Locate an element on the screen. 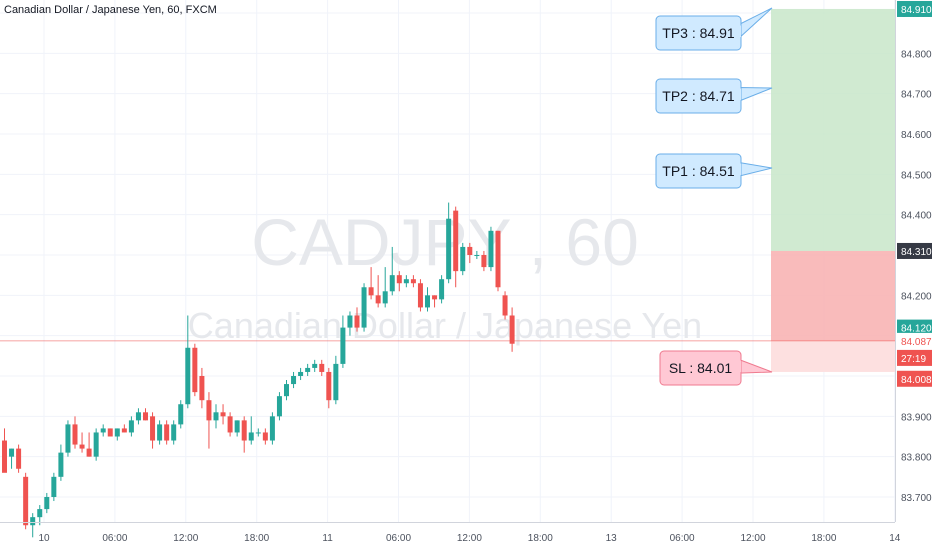  tag-current-text: 84.120 is located at coordinates (916, 329).